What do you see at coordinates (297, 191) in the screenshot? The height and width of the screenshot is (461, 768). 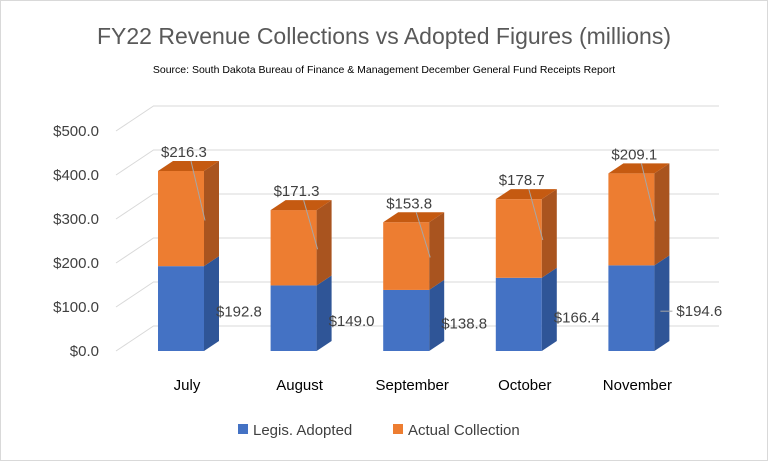 I see `data-label-actual: $171.3` at bounding box center [297, 191].